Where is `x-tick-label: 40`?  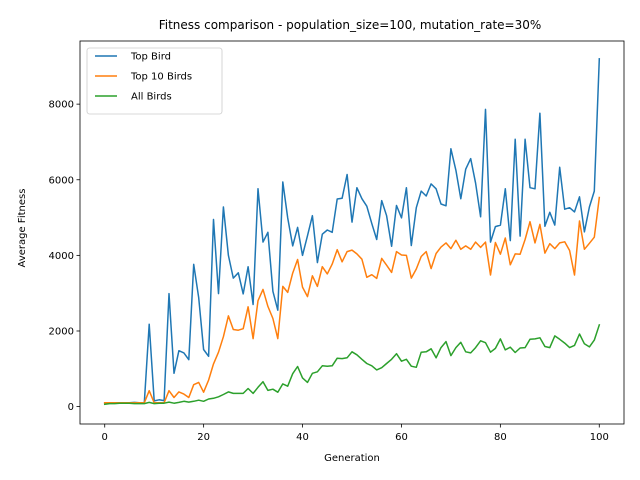
x-tick-label: 40 is located at coordinates (302, 437).